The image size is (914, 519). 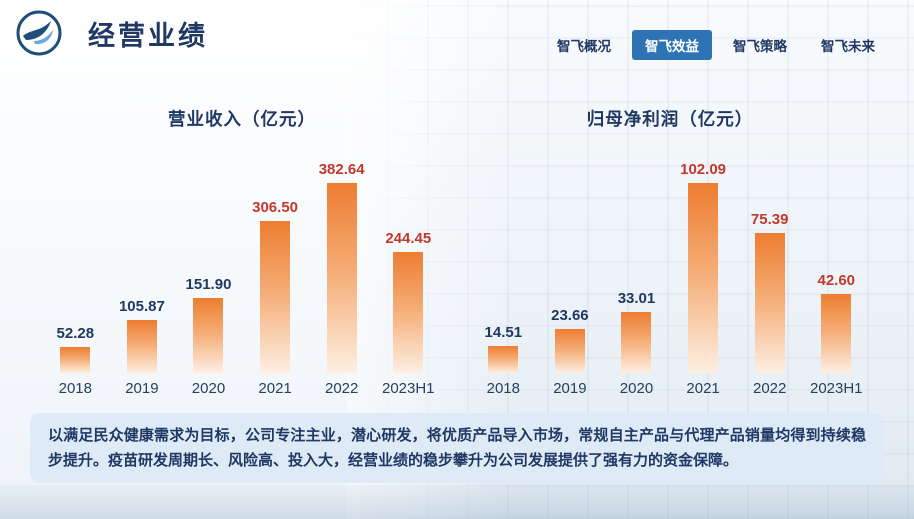 What do you see at coordinates (142, 276) in the screenshot?
I see `bar-column: 105.87 2019` at bounding box center [142, 276].